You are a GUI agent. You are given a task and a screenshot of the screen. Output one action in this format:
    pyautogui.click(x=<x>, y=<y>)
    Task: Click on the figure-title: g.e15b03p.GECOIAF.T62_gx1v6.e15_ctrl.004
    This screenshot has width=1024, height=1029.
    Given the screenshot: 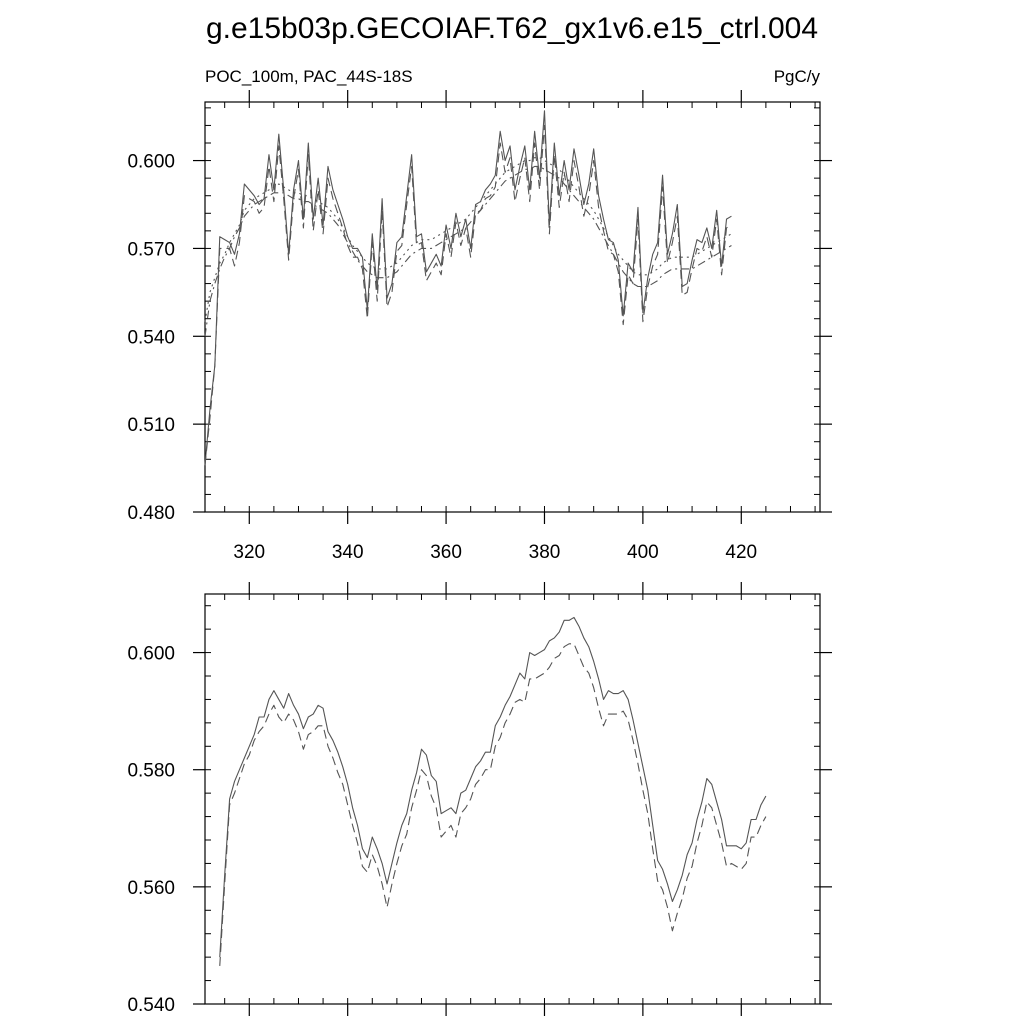 What is the action you would take?
    pyautogui.click(x=512, y=28)
    